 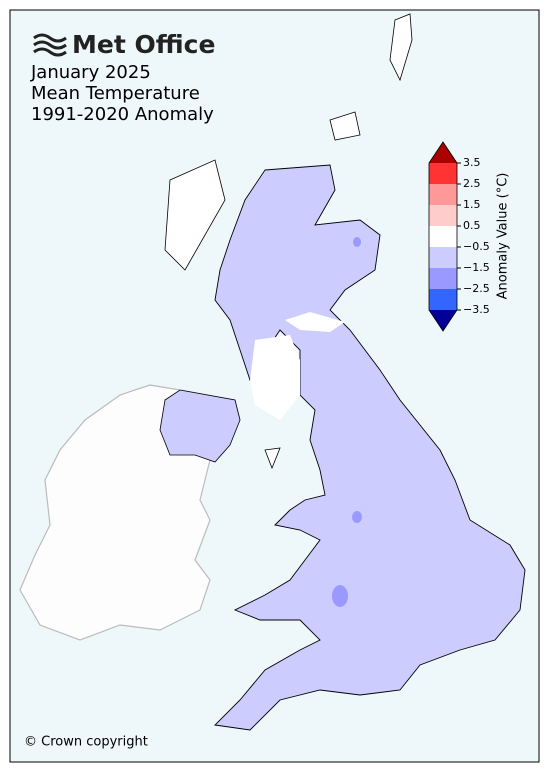 I want to click on northern-ireland, so click(x=200, y=426).